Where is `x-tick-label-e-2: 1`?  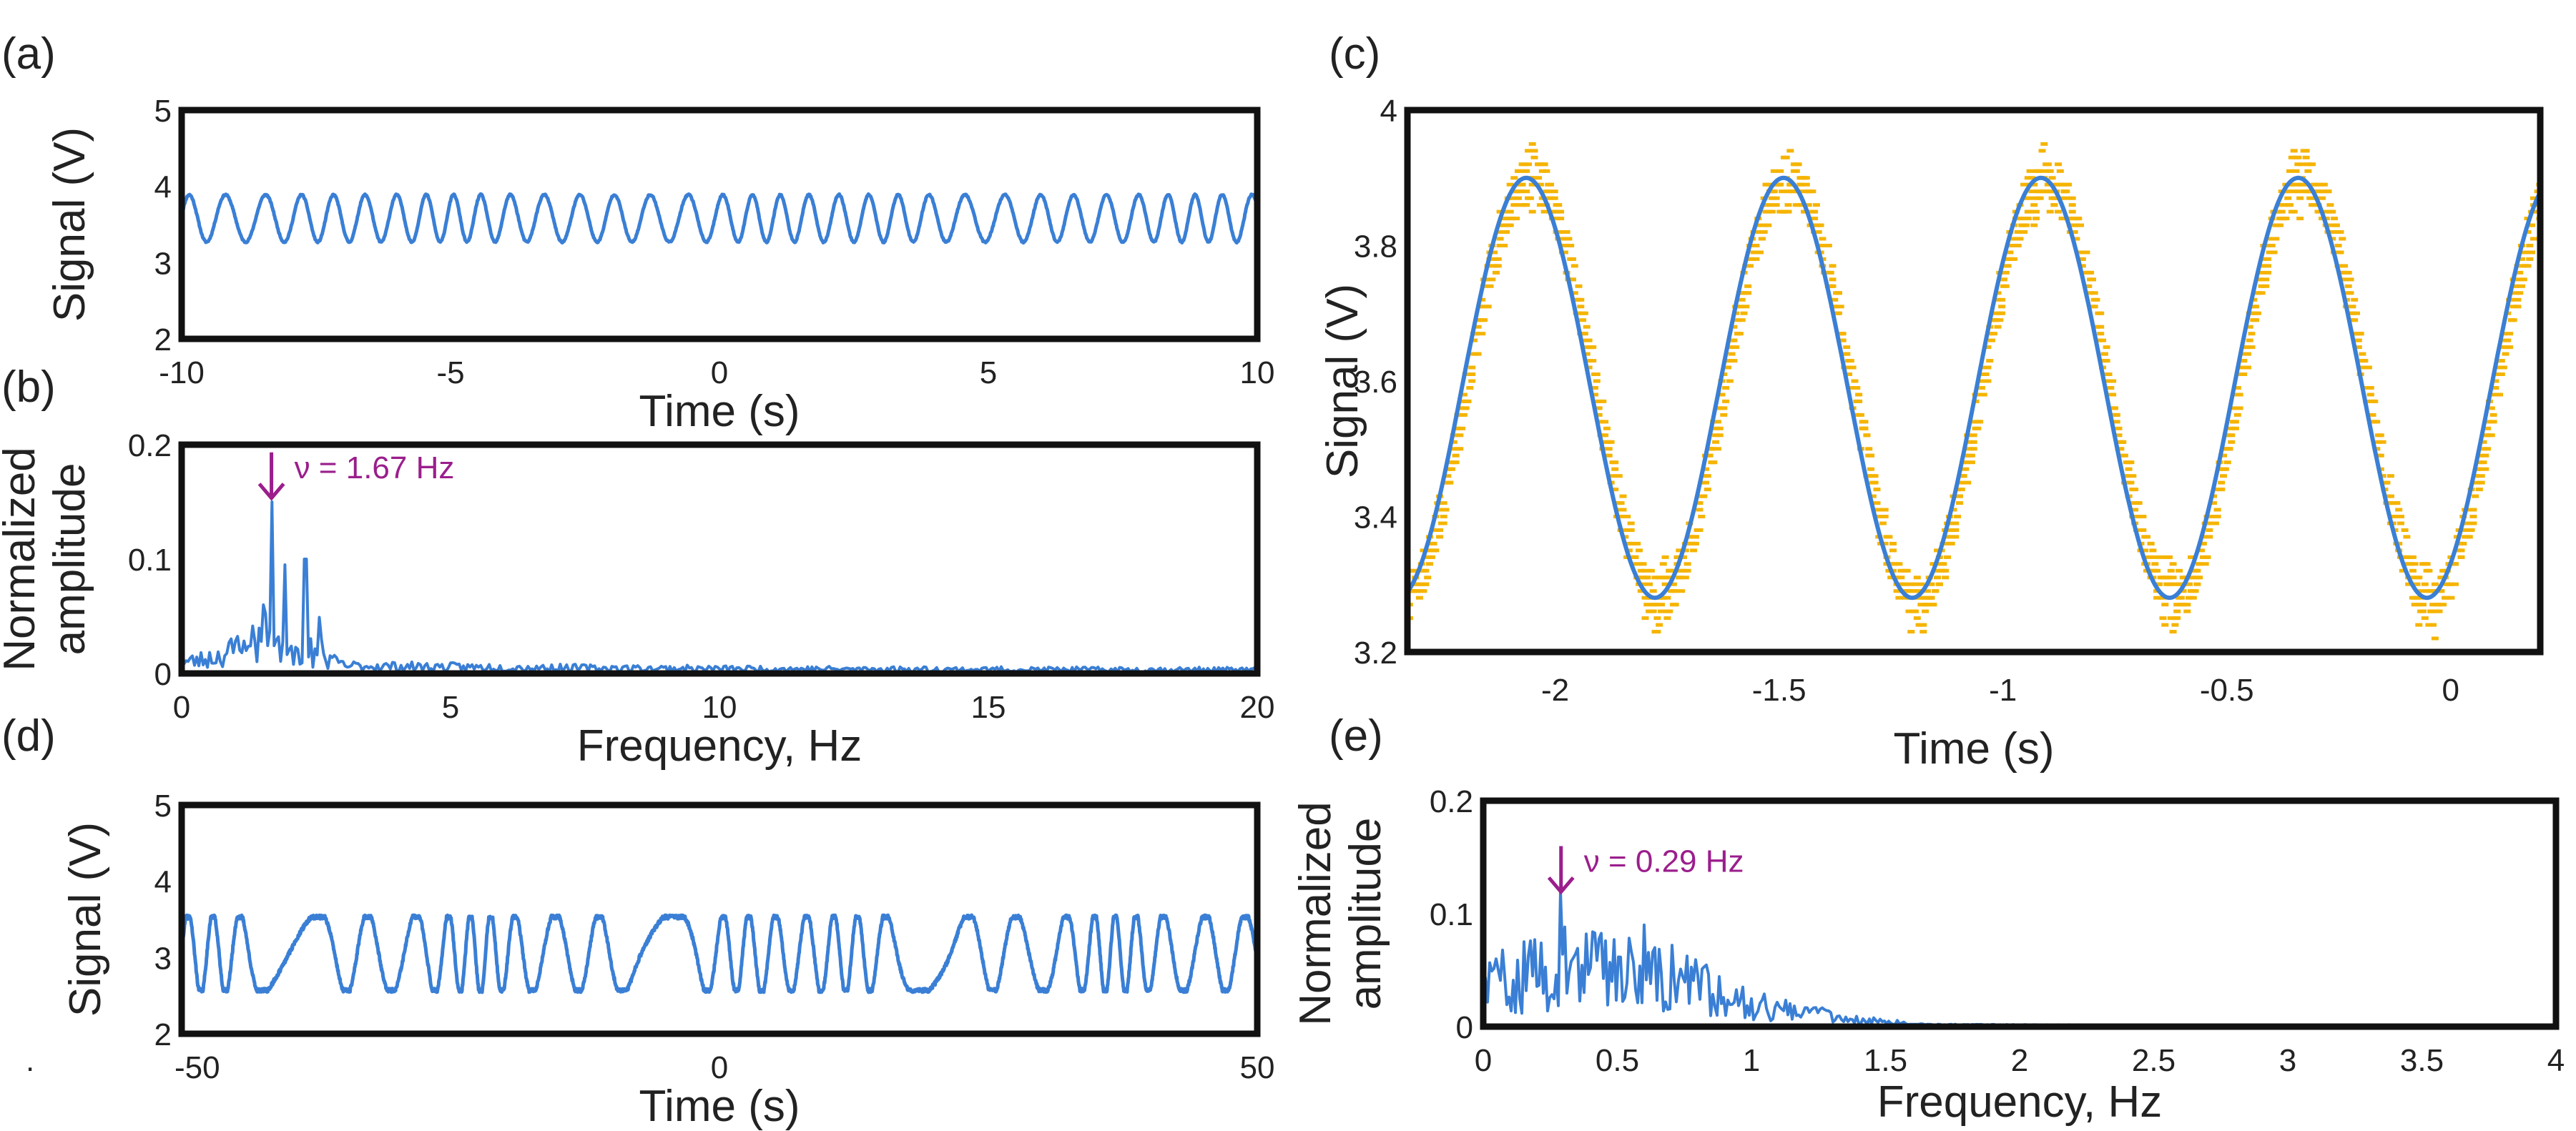 x-tick-label-e-2: 1 is located at coordinates (1752, 1060).